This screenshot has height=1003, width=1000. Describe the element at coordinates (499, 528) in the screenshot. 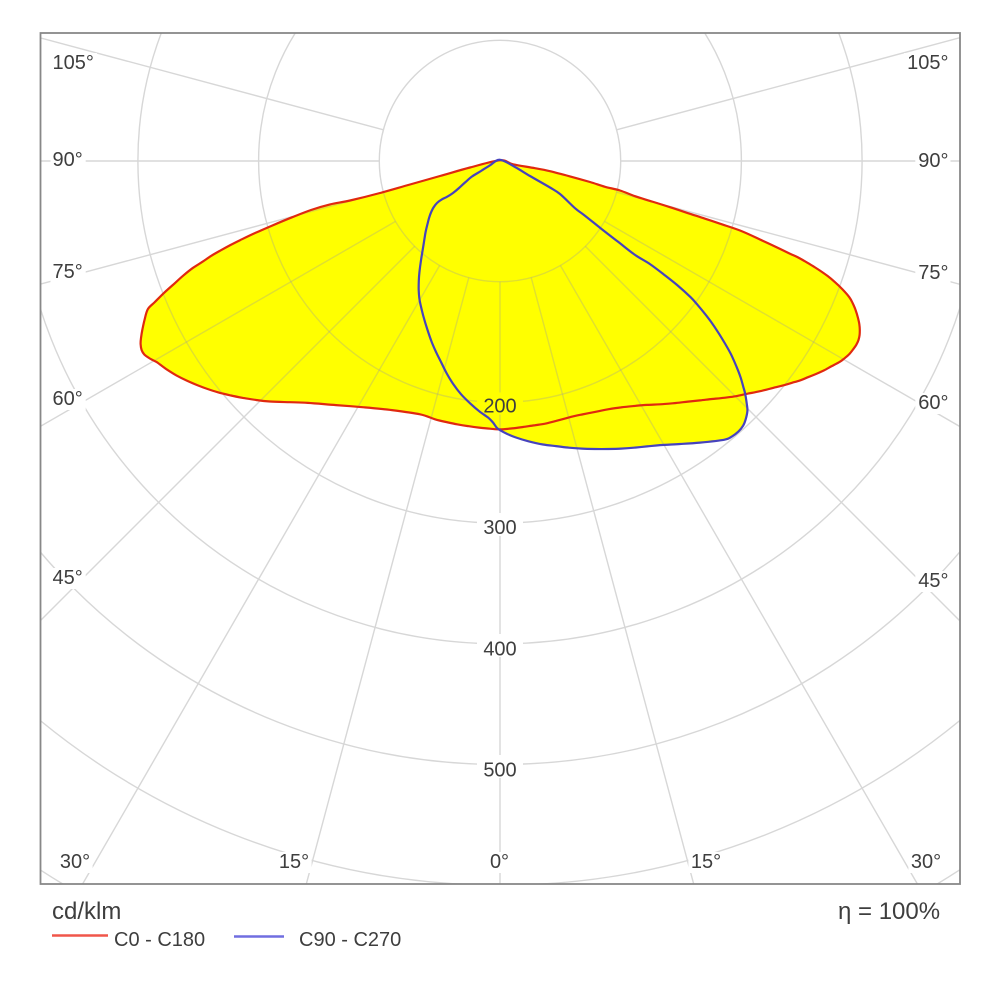

I see `svg-text: 300` at that location.